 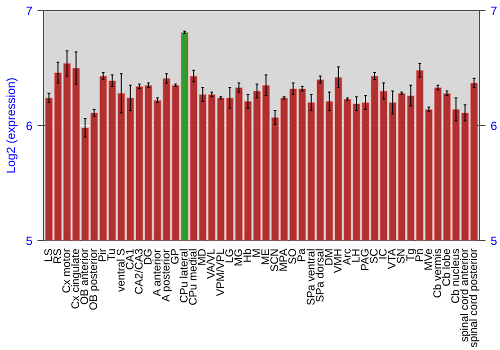 I want to click on x-tick-label: MVe, so click(x=428, y=259).